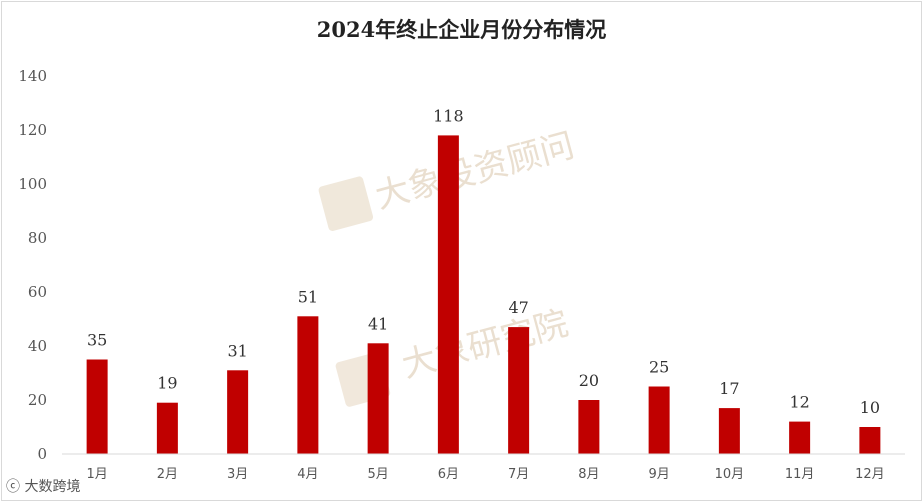 This screenshot has width=923, height=502. I want to click on watermark-text-2: 大象研究院, so click(485, 344).